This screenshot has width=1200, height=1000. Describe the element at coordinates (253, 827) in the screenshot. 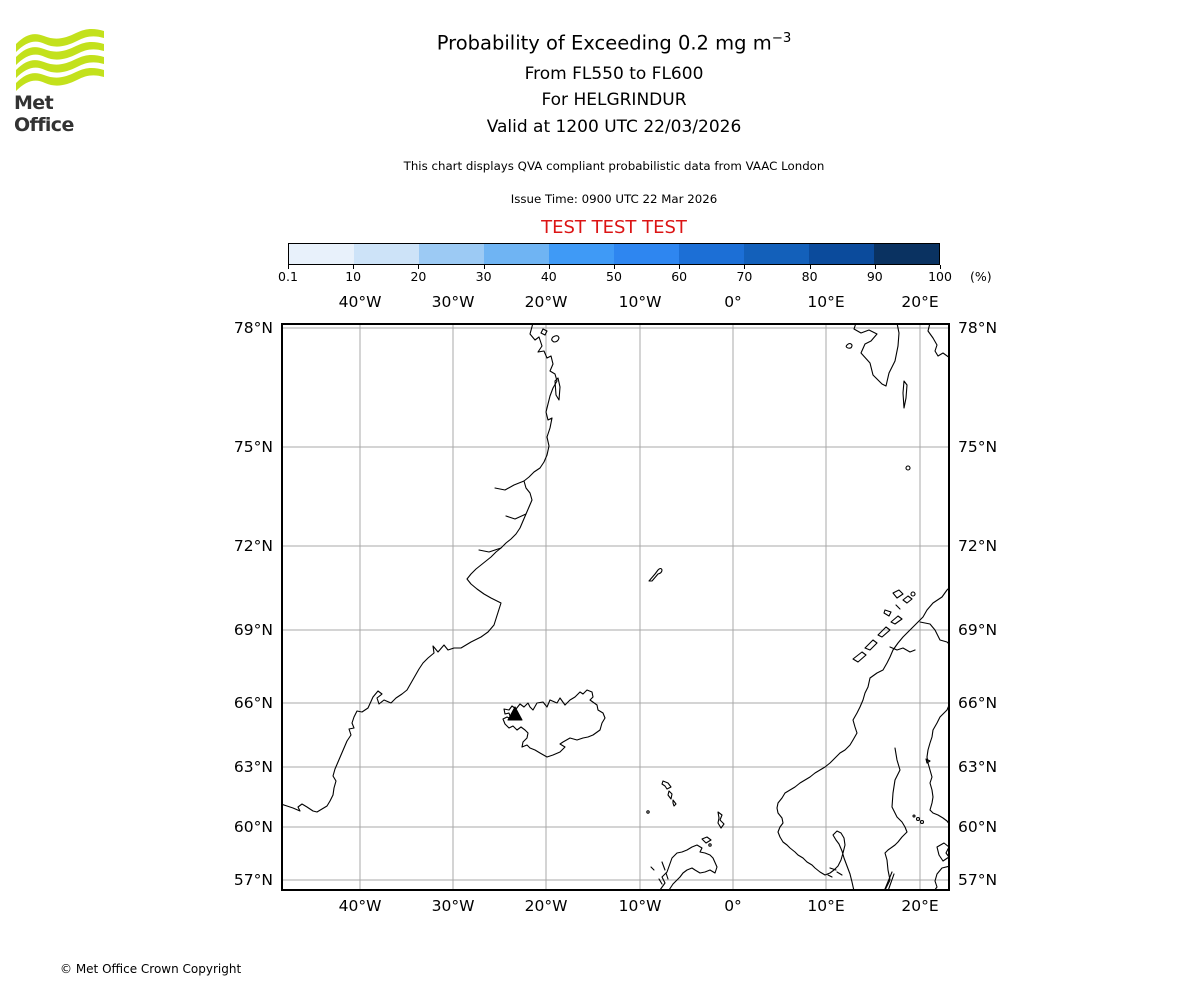

I see `lat-label-left-60°N: 60°N` at that location.